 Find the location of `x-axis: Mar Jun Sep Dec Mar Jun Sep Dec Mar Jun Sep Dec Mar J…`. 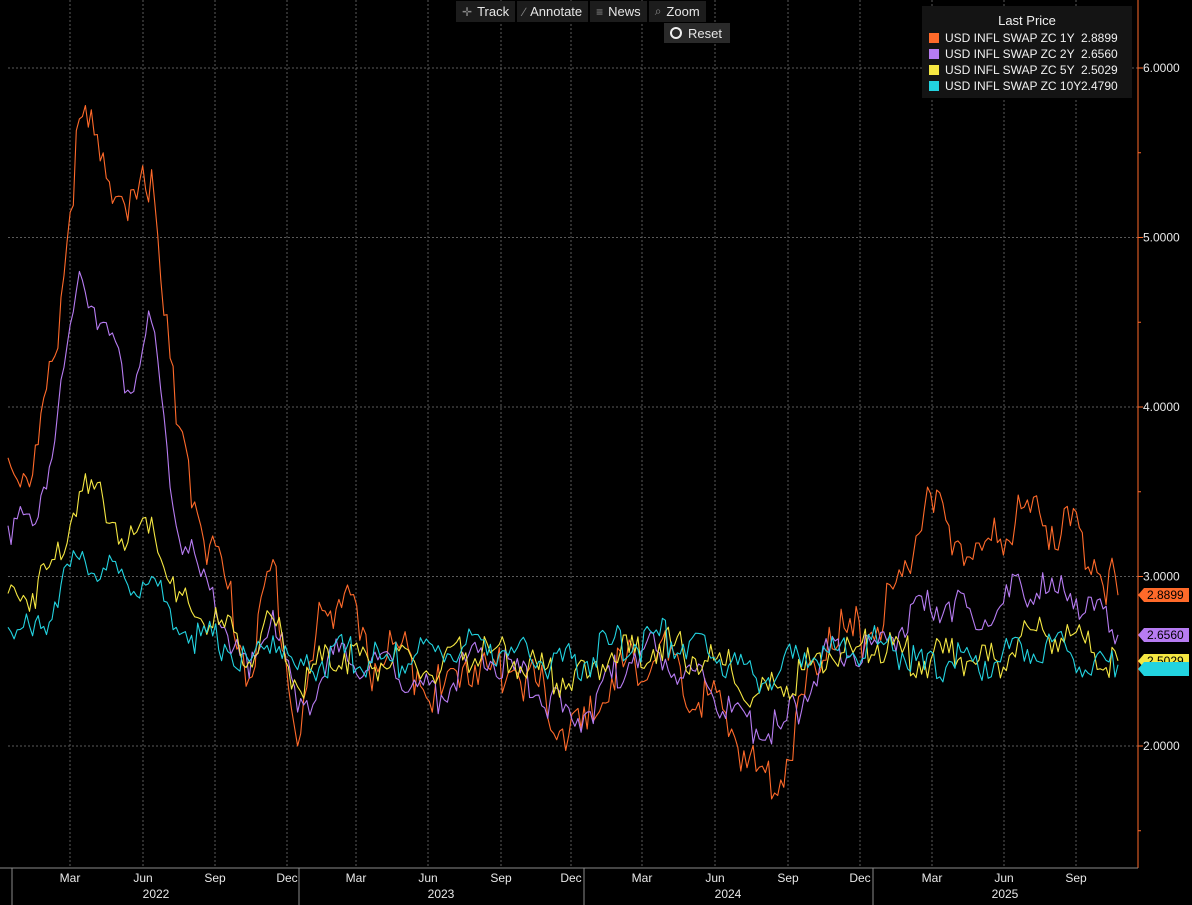

x-axis: Mar Jun Sep Dec Mar Jun Sep Dec Mar Jun Sep Dec Mar J… is located at coordinates (569, 886).